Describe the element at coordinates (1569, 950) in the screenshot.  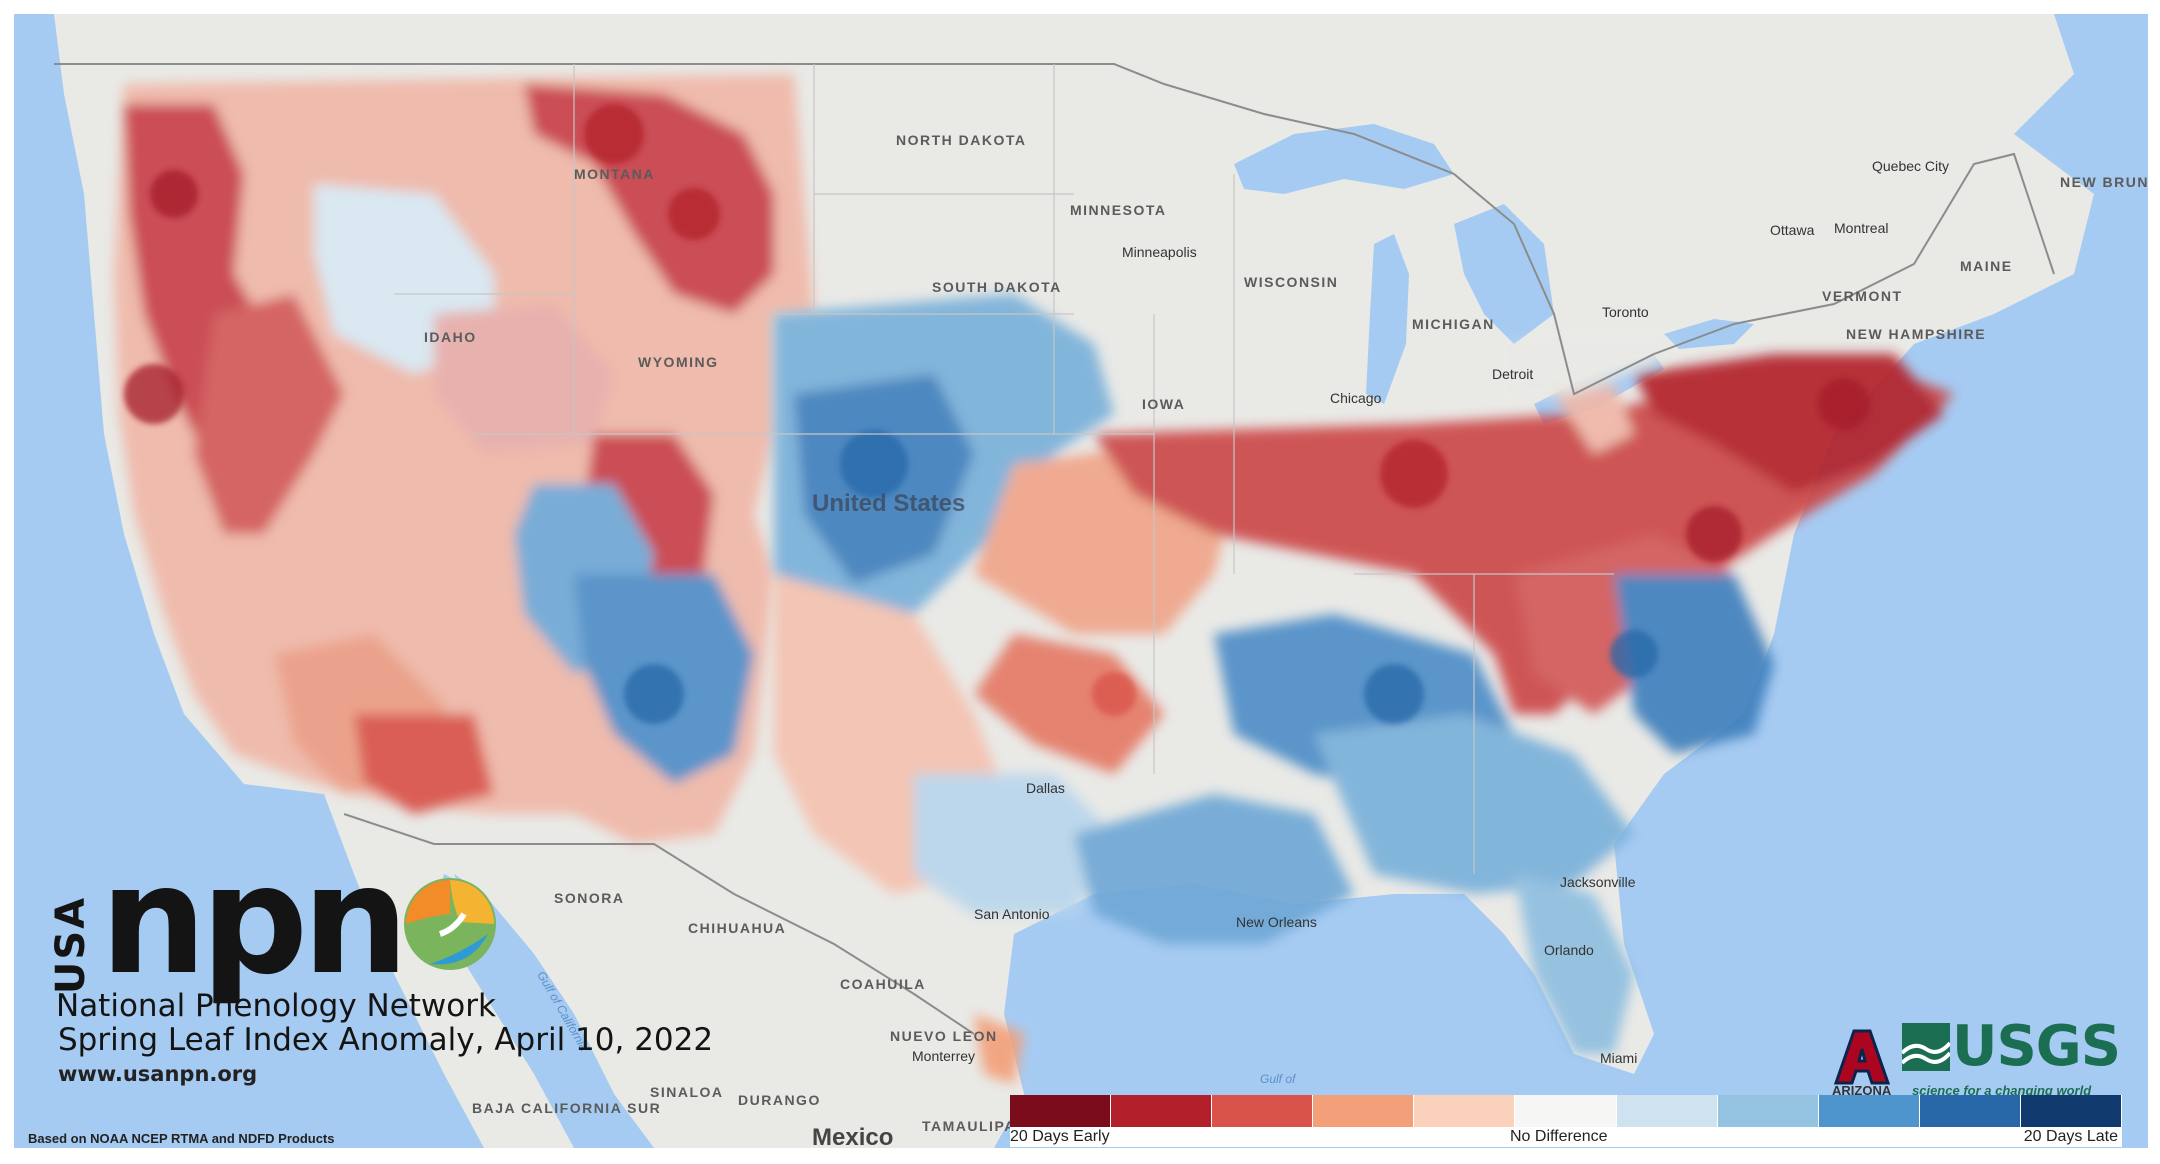
I see `label-orlando: Orlando` at that location.